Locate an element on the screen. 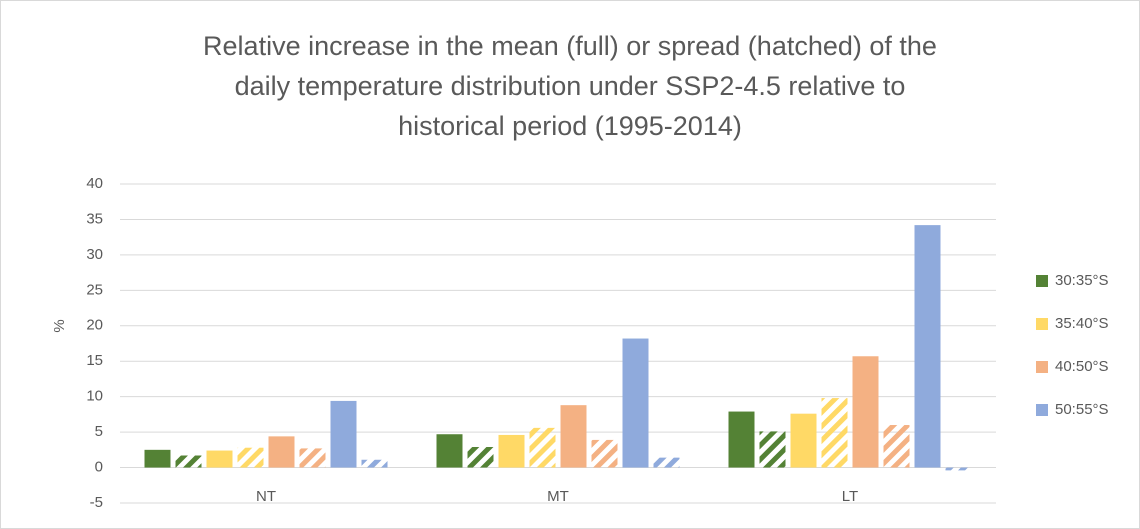  y-tick-label: 40 is located at coordinates (94, 183).